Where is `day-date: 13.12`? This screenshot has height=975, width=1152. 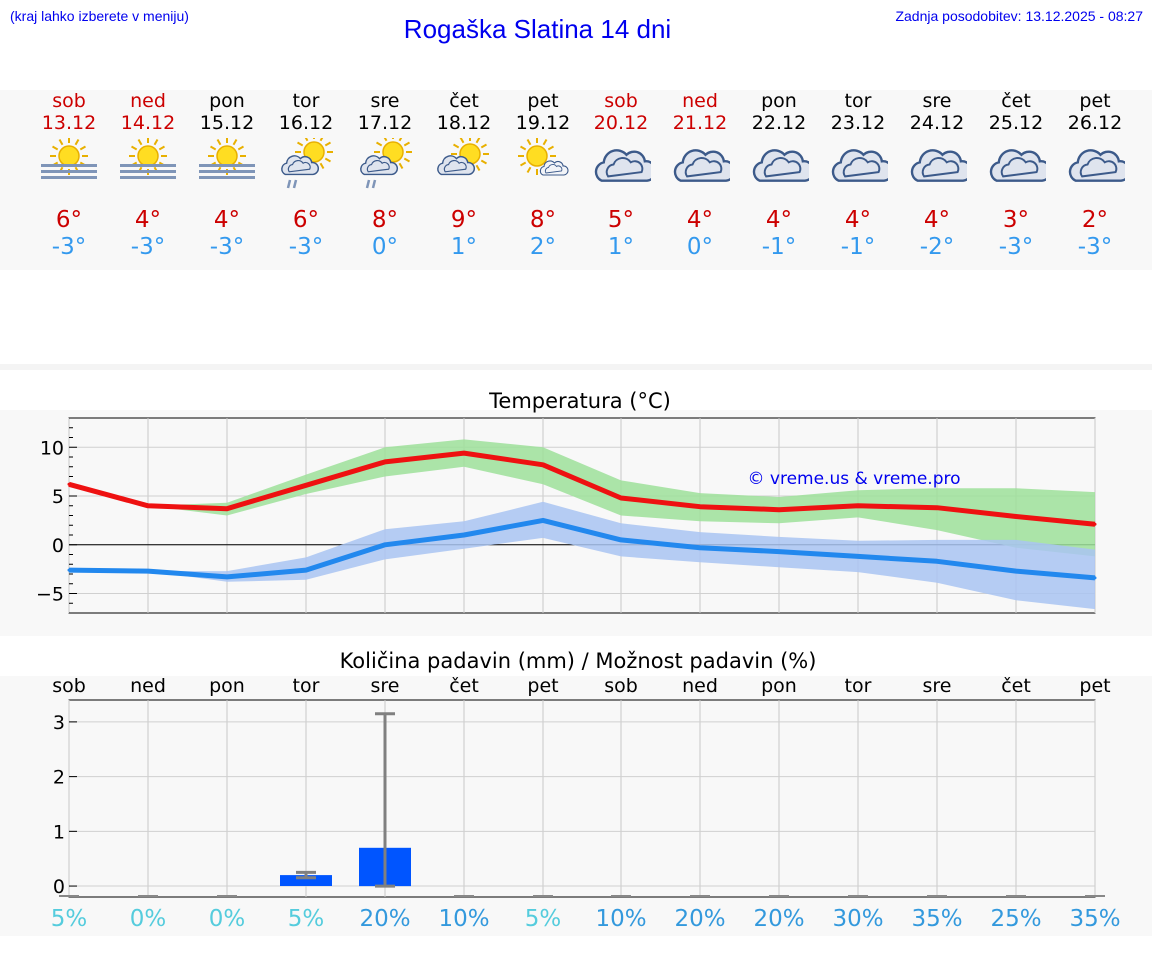
day-date: 13.12 is located at coordinates (69, 123).